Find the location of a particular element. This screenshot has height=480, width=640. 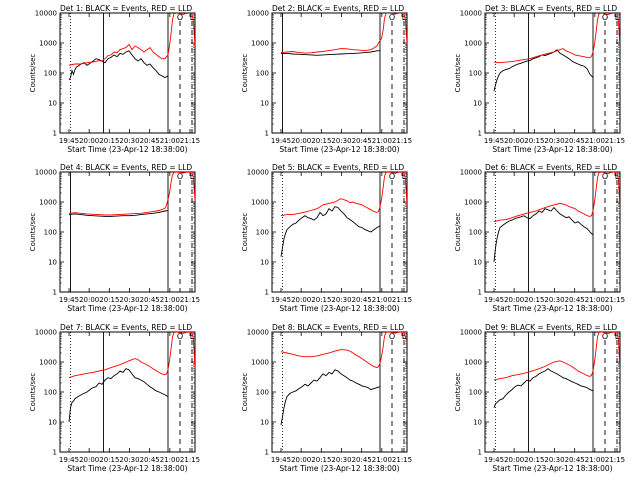

chart-title: Det 3: BLACK = Events, RED = LLD is located at coordinates (551, 8).